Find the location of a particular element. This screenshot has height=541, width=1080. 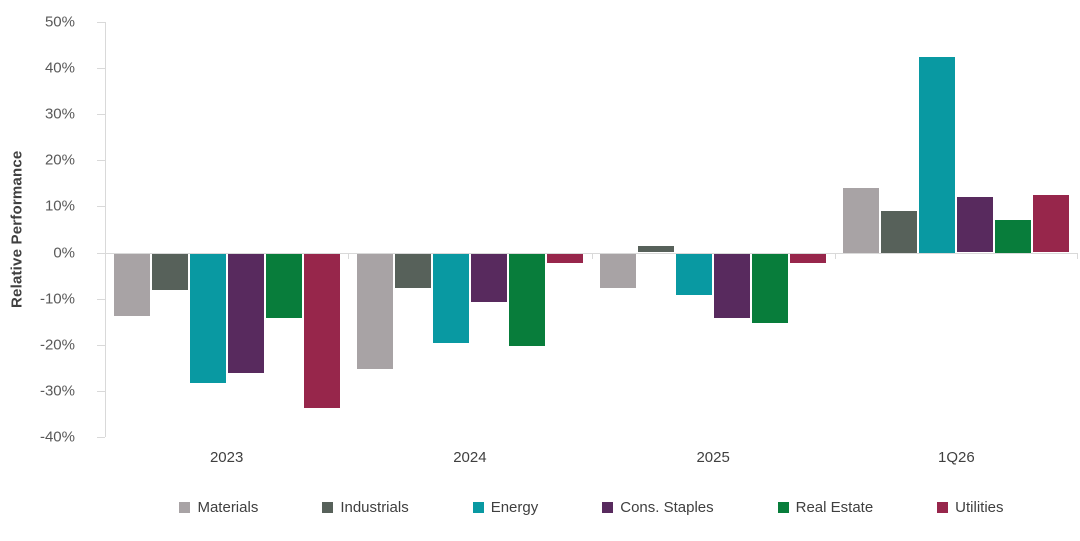

legend-label: Energy is located at coordinates (514, 507).